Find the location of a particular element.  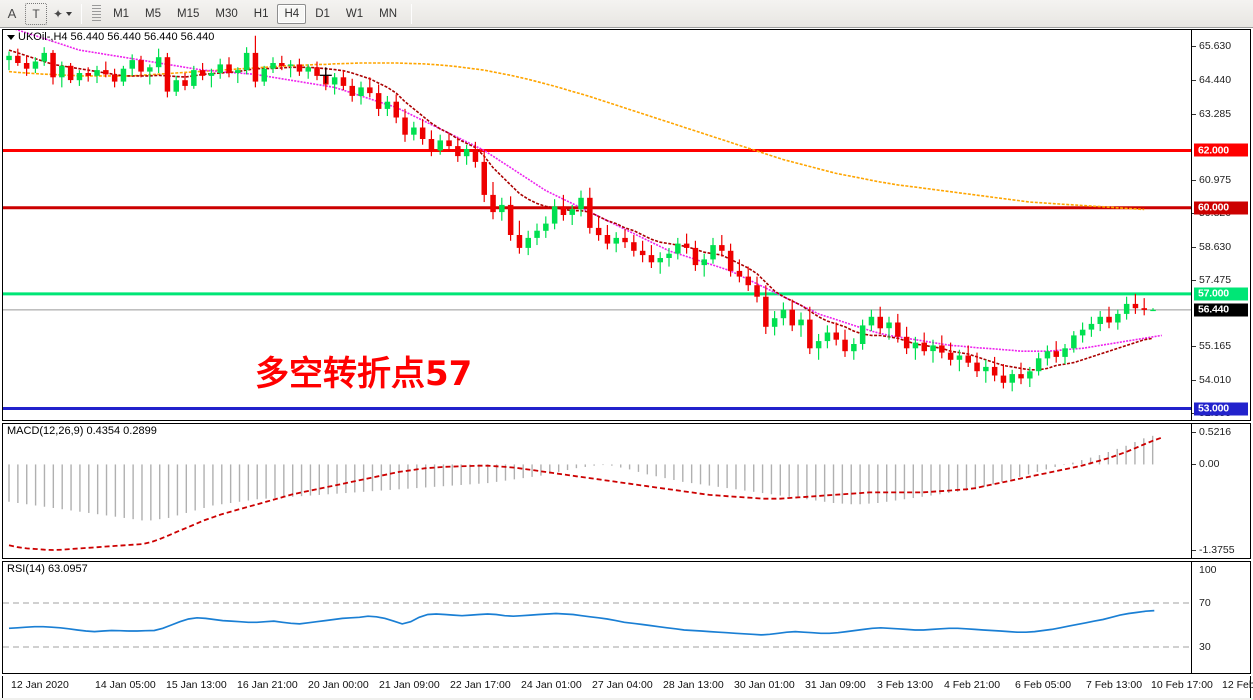

macd-pane-title: MACD(12,26,9) 0.4354 0.2899 is located at coordinates (82, 431).